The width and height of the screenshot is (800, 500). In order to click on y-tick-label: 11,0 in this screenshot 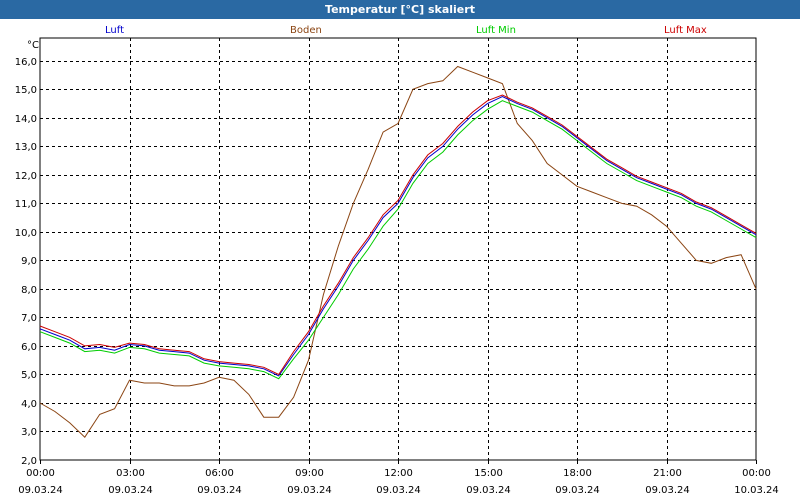, I will do `click(26, 204)`.